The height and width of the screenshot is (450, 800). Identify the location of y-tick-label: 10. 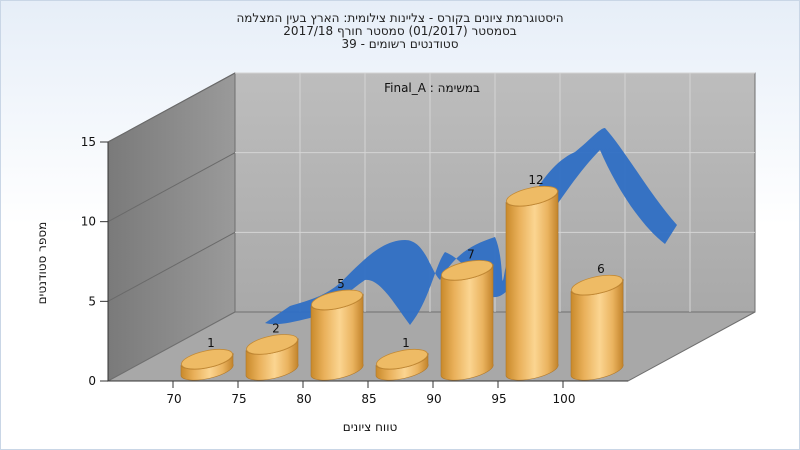
(88, 222).